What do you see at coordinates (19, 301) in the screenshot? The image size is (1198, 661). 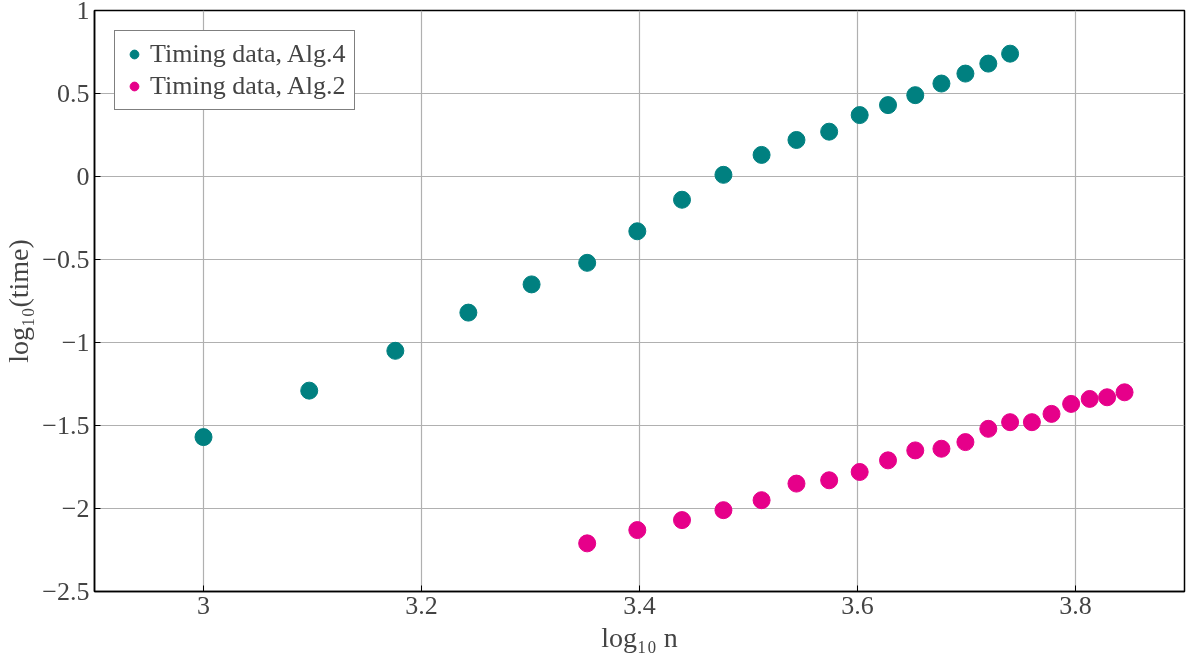 I see `y-axis-title: log₁₀(time)` at bounding box center [19, 301].